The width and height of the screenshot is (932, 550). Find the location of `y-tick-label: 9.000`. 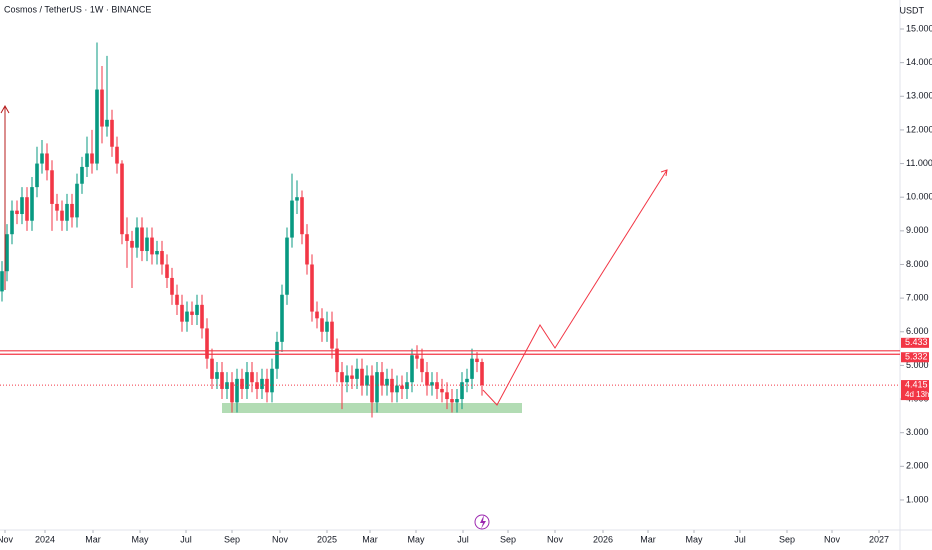

y-tick-label: 9.000 is located at coordinates (917, 230).